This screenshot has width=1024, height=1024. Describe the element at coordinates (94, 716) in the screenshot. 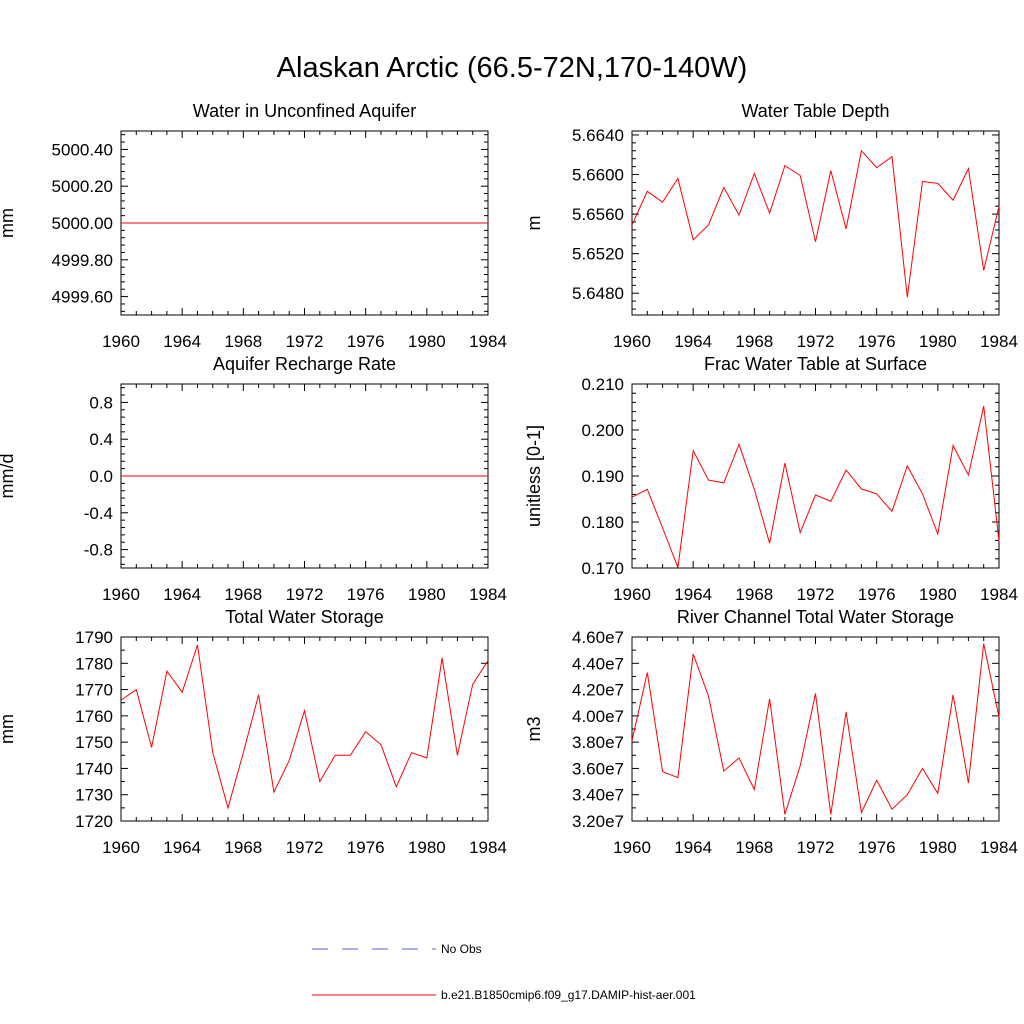

I see `y-tick-label: 1760` at that location.